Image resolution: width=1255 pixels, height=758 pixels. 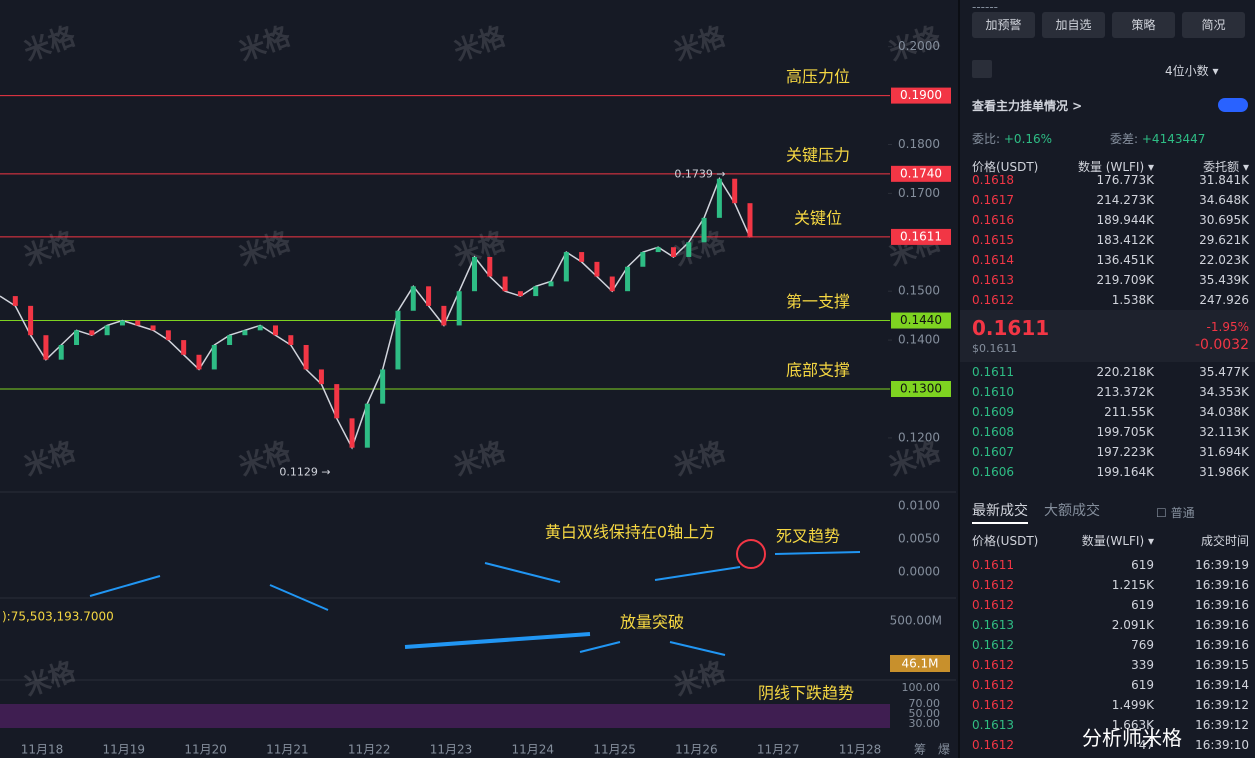 I want to click on cell: 30.695K, so click(x=1224, y=220).